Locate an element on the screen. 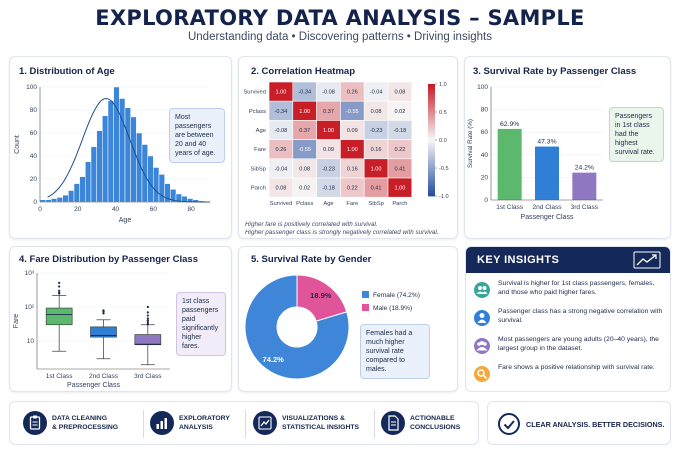 The image size is (680, 453). document-icon is located at coordinates (393, 423).